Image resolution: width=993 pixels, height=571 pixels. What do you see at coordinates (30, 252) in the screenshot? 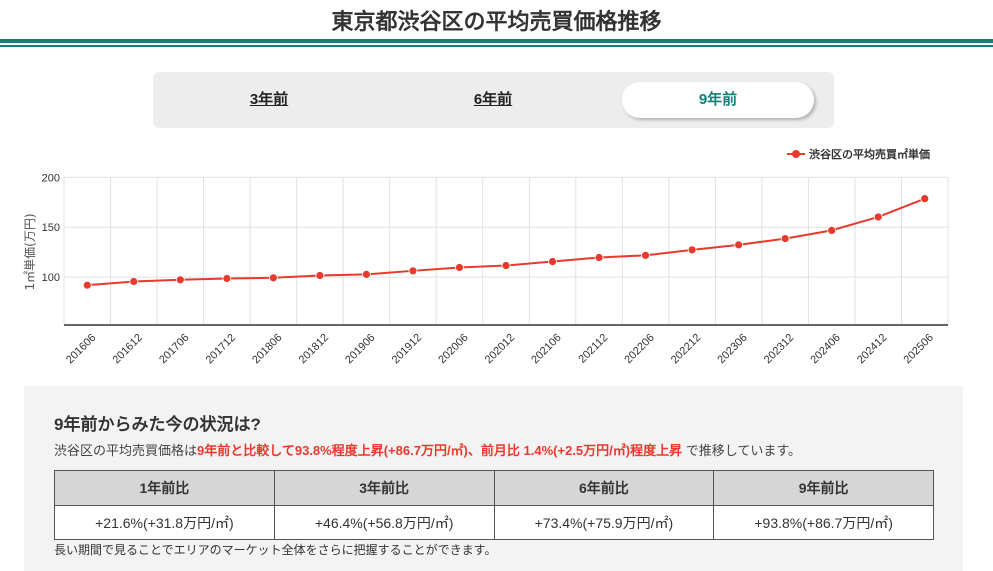
I see `y-axis-label: 1㎡単価(万円)` at bounding box center [30, 252].